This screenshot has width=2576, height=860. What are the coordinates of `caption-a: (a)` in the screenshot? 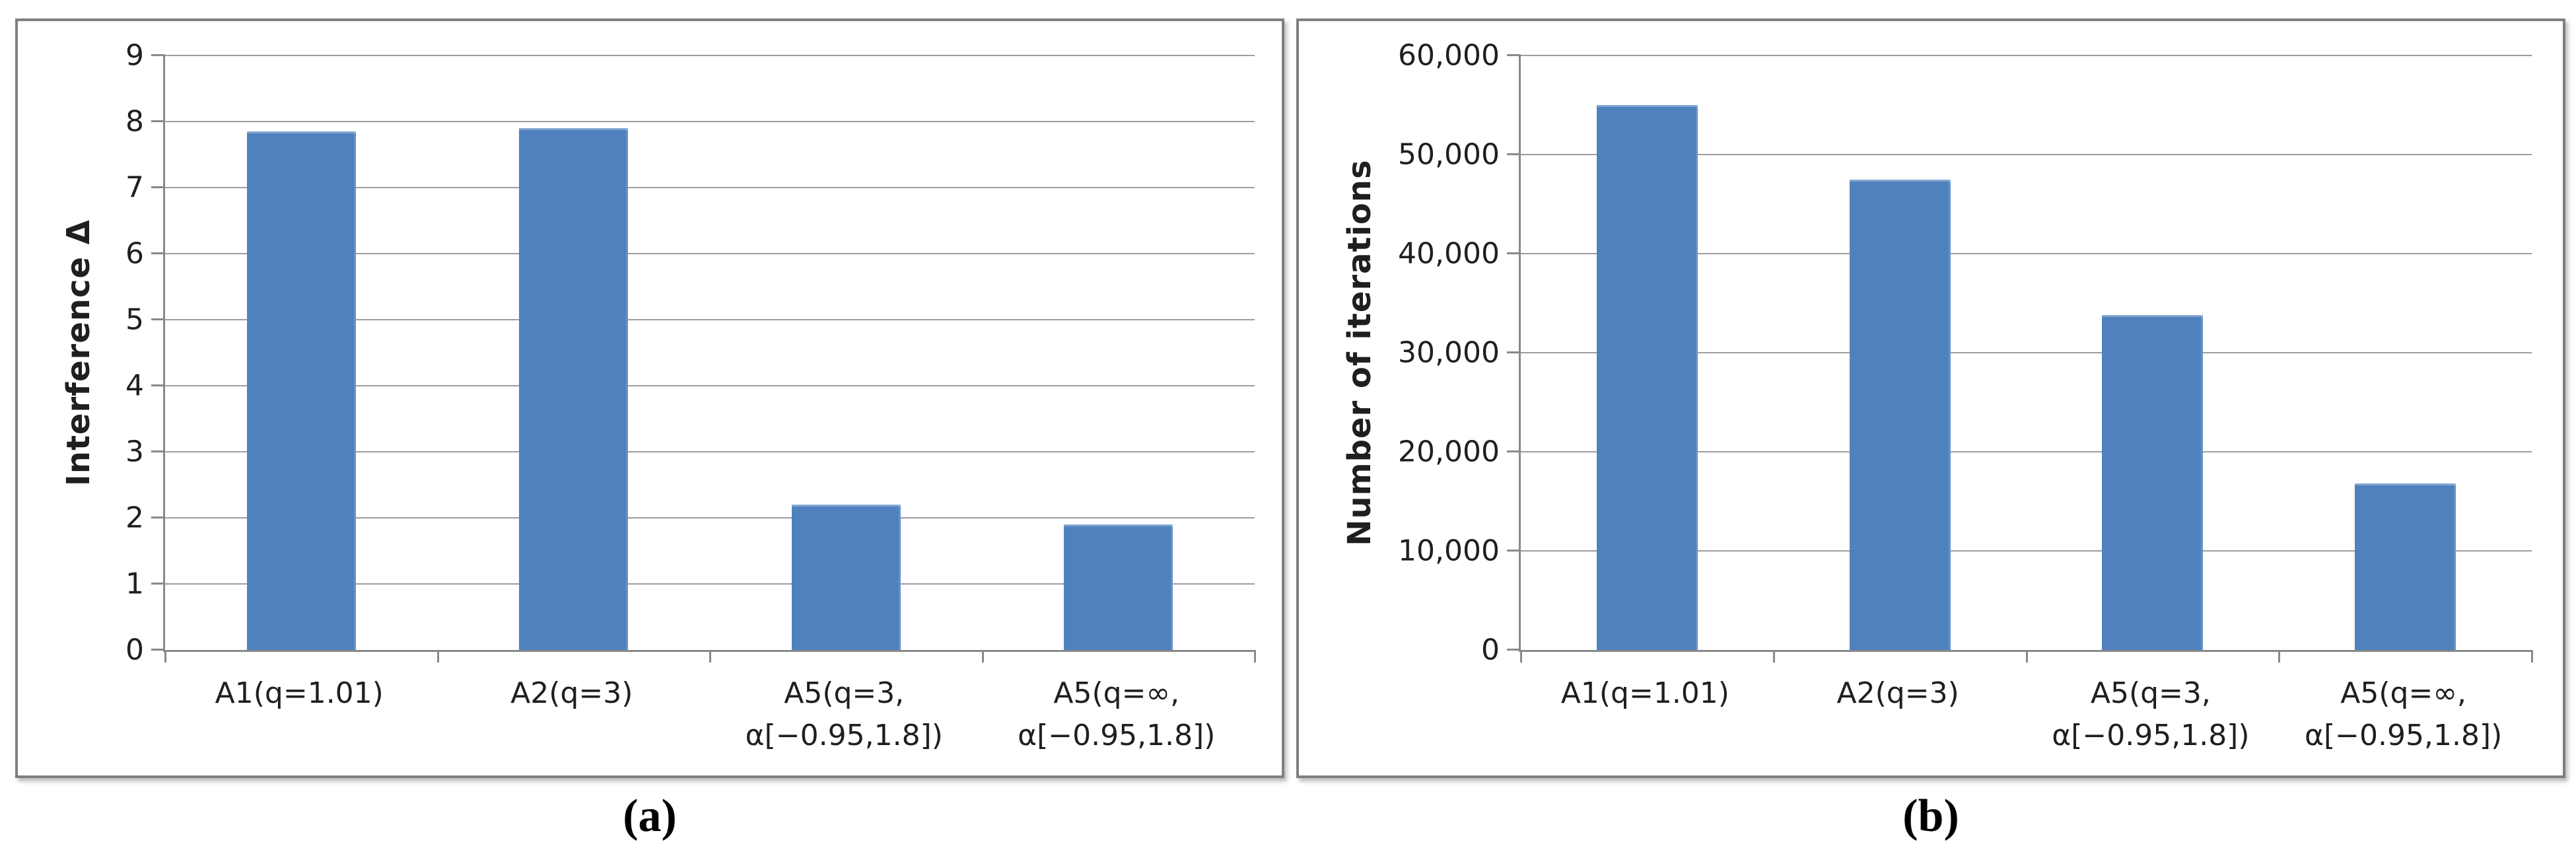 It's located at (650, 816).